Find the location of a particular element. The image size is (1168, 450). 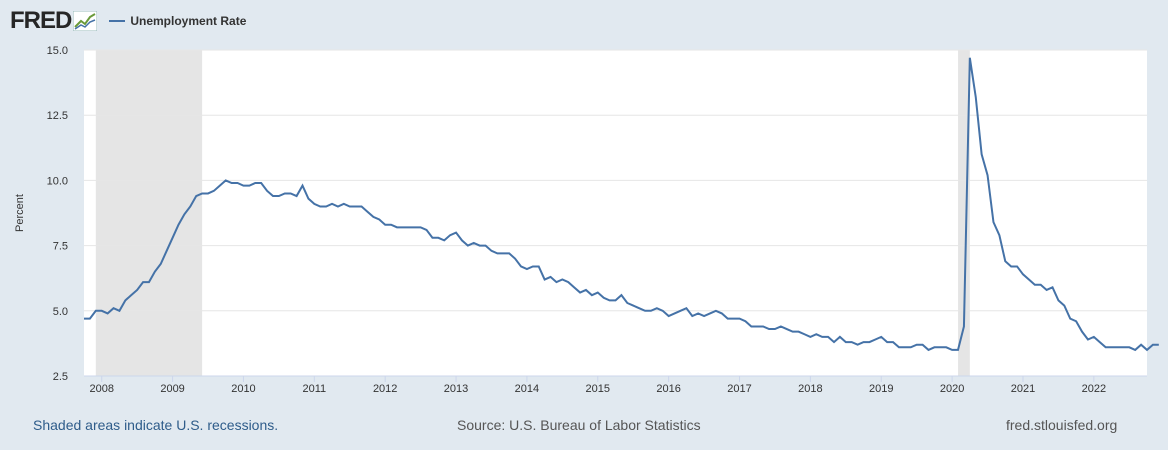

source-note: Source: U.S. Bureau of Labor Statistics is located at coordinates (579, 425).